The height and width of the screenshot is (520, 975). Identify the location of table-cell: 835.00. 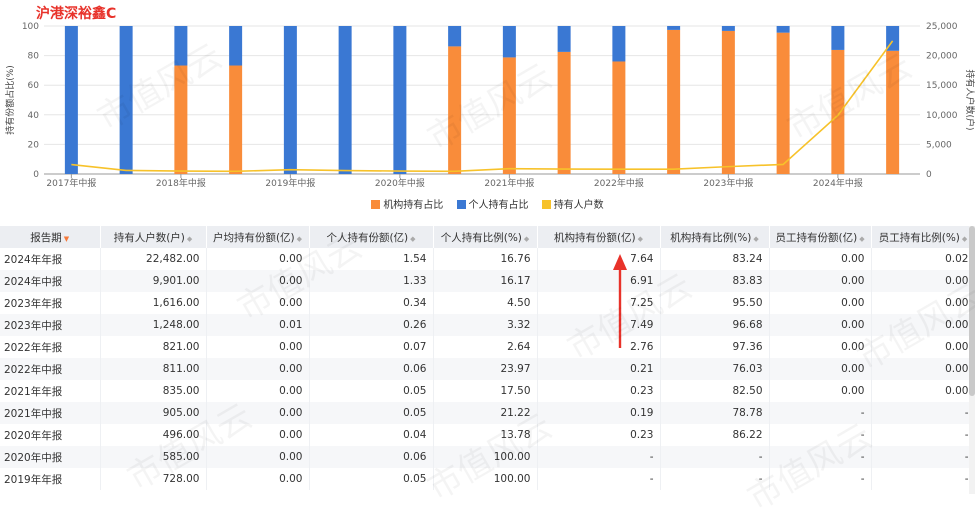
(153, 391).